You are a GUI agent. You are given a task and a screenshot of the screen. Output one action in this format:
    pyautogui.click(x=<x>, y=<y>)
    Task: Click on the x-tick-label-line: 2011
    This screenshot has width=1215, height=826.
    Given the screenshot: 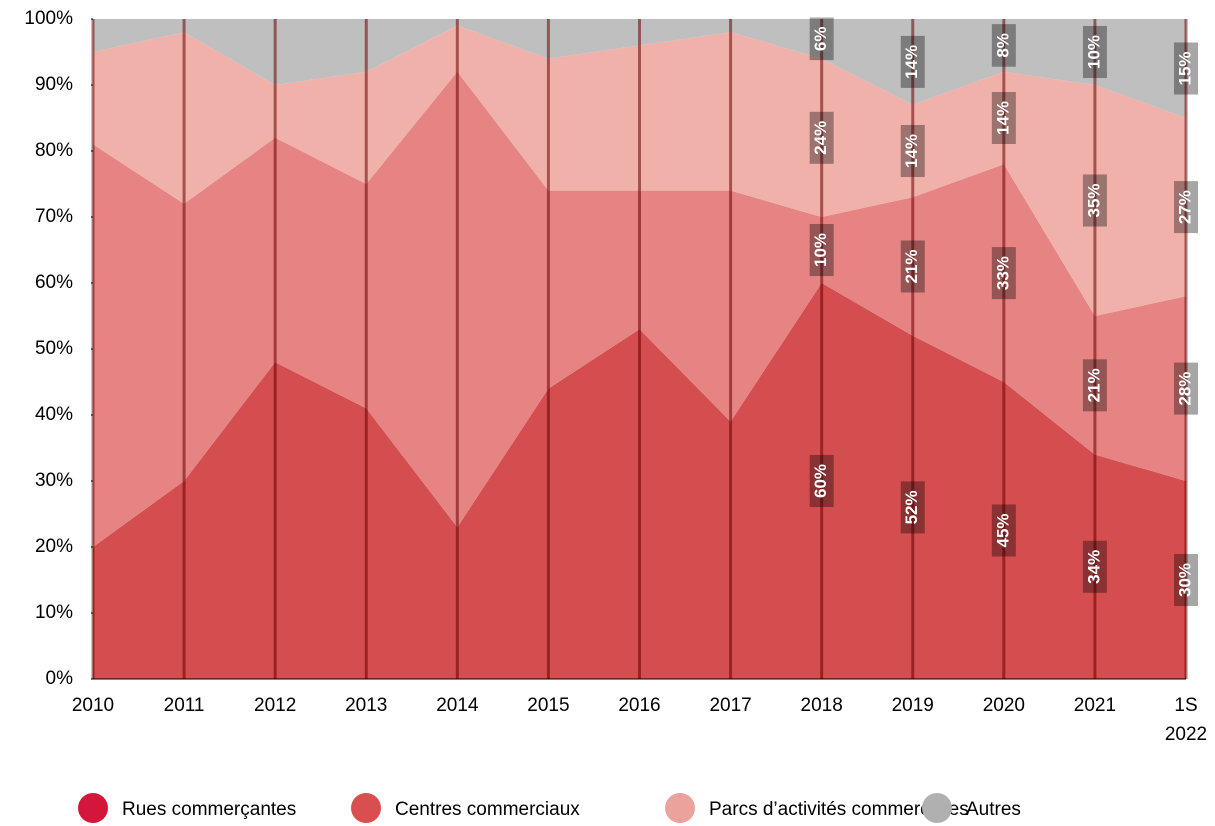 What is the action you would take?
    pyautogui.click(x=184, y=705)
    